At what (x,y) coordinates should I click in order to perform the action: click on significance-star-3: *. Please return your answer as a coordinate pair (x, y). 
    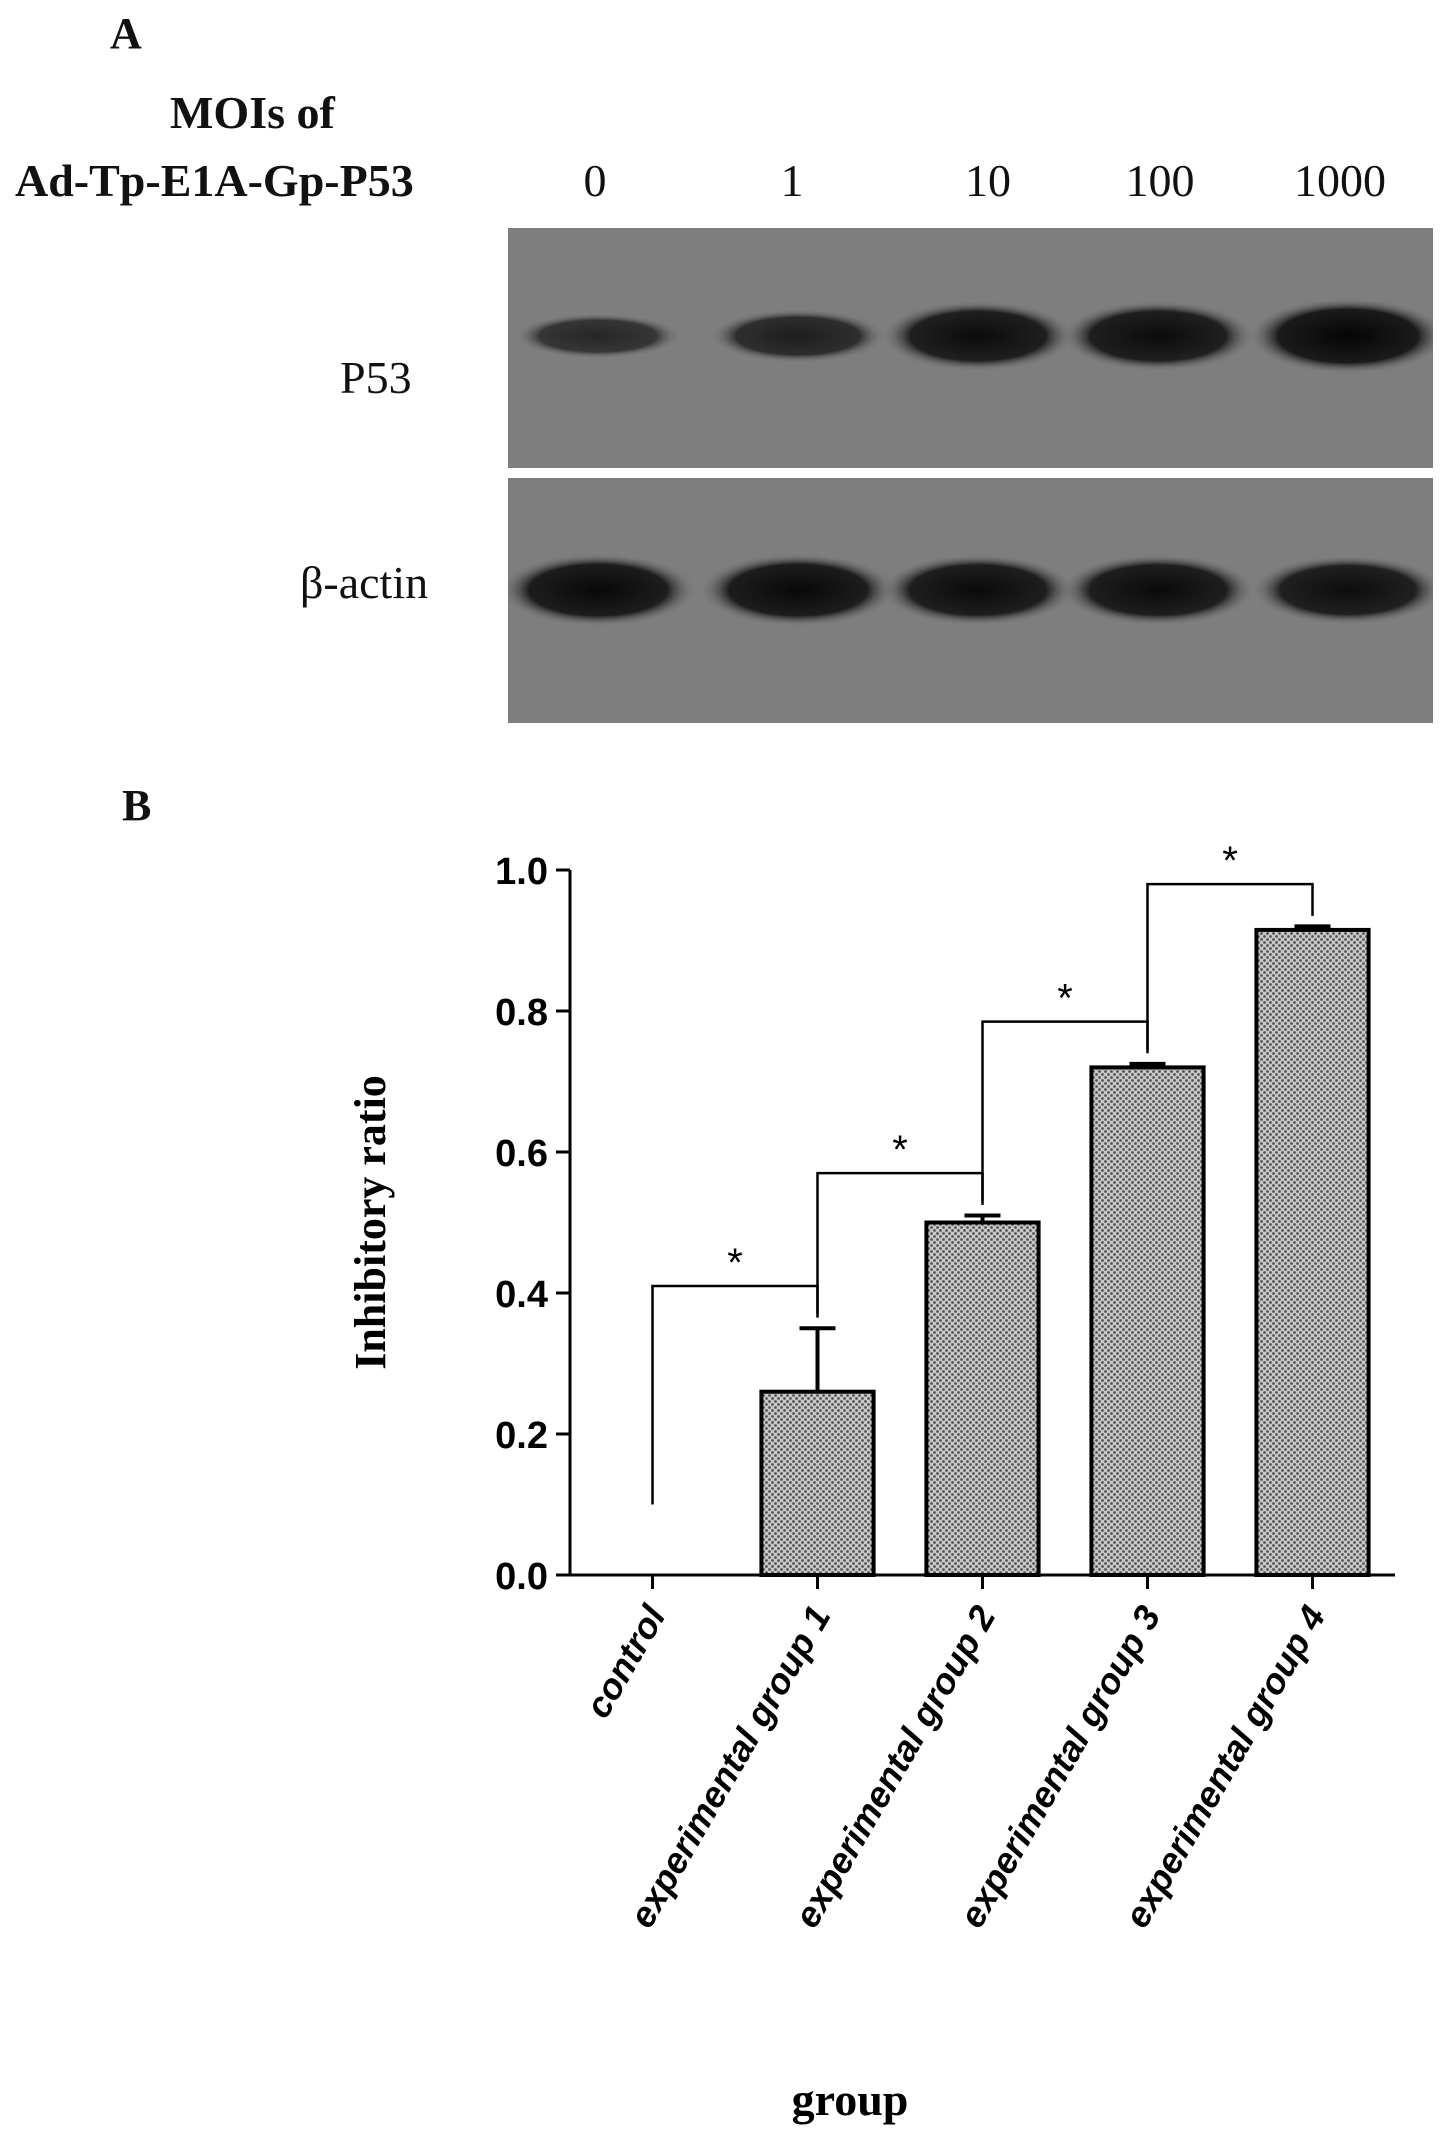
    Looking at the image, I should click on (1230, 861).